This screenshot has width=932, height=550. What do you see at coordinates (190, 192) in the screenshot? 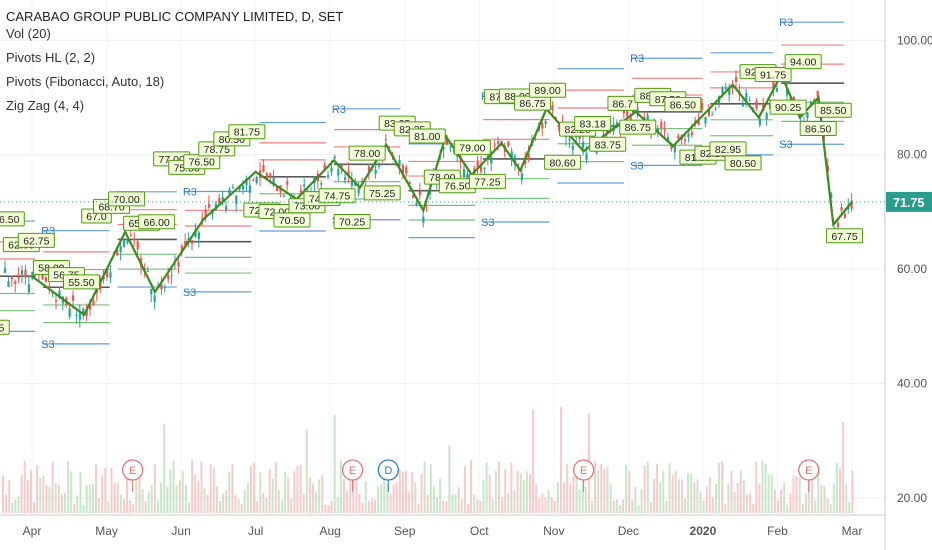
I see `pivot-level-label: R3` at bounding box center [190, 192].